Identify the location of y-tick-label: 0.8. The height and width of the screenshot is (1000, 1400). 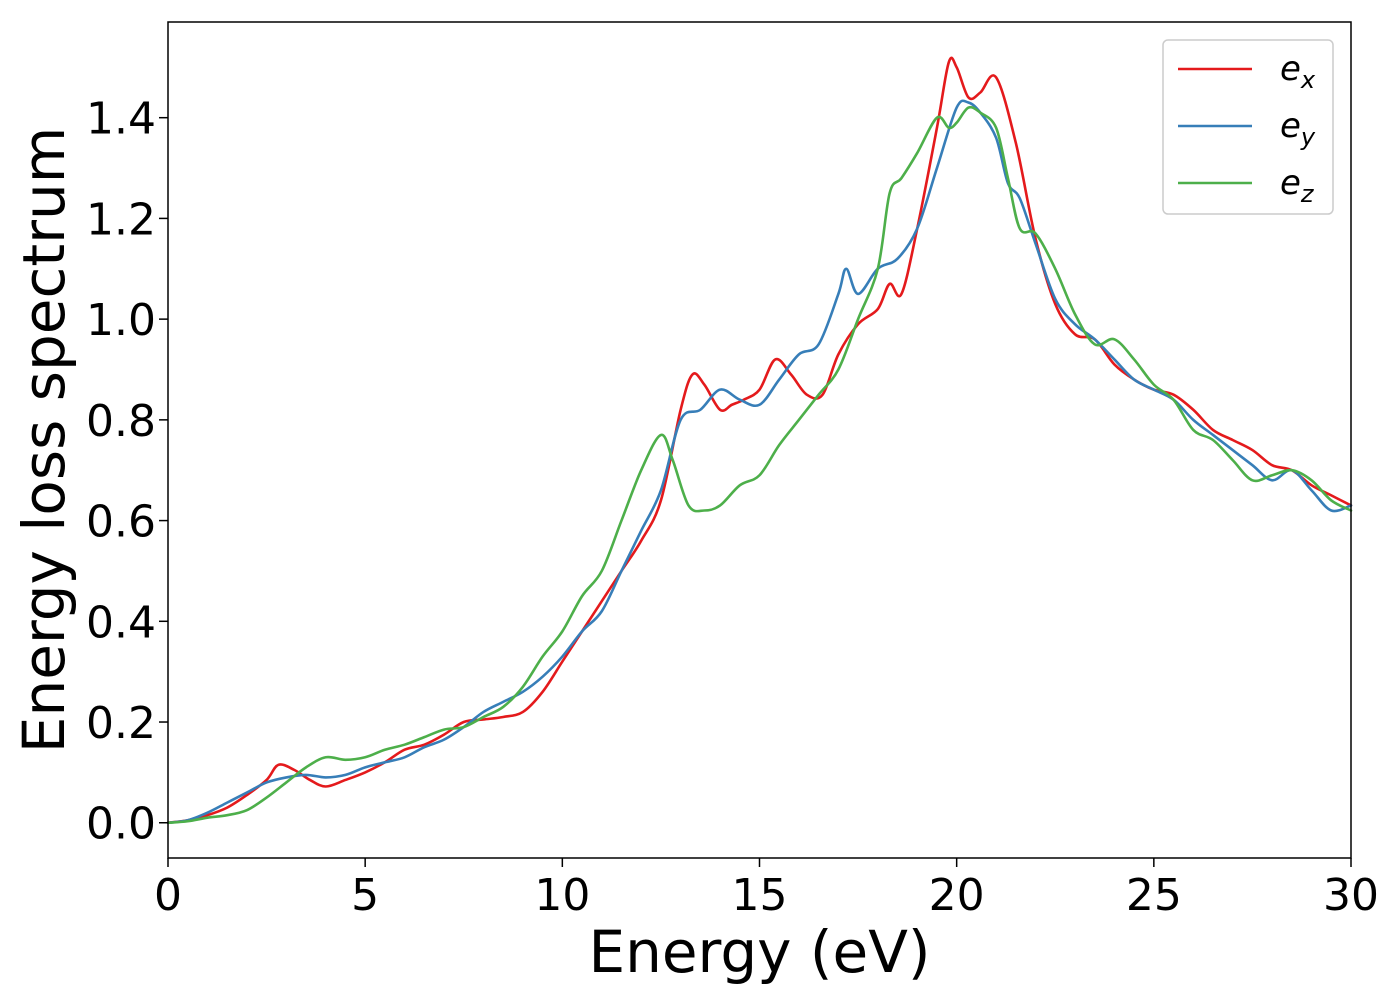
(121, 421).